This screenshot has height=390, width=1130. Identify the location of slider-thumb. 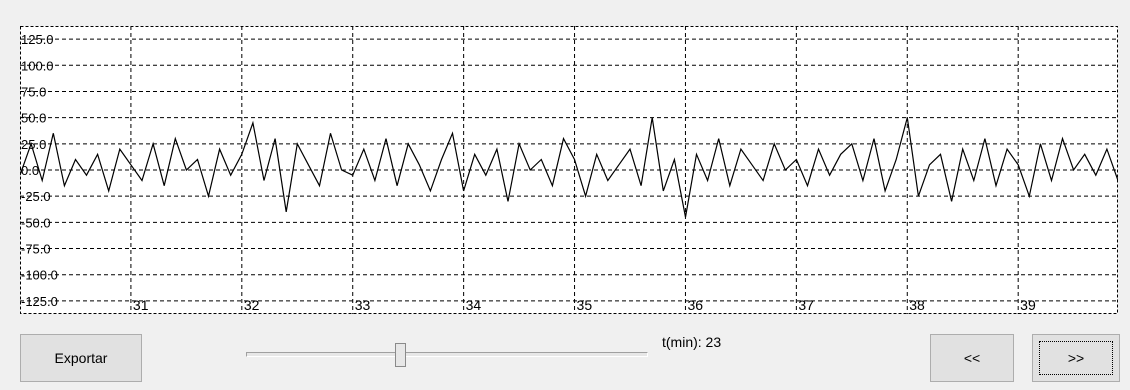
(400, 355).